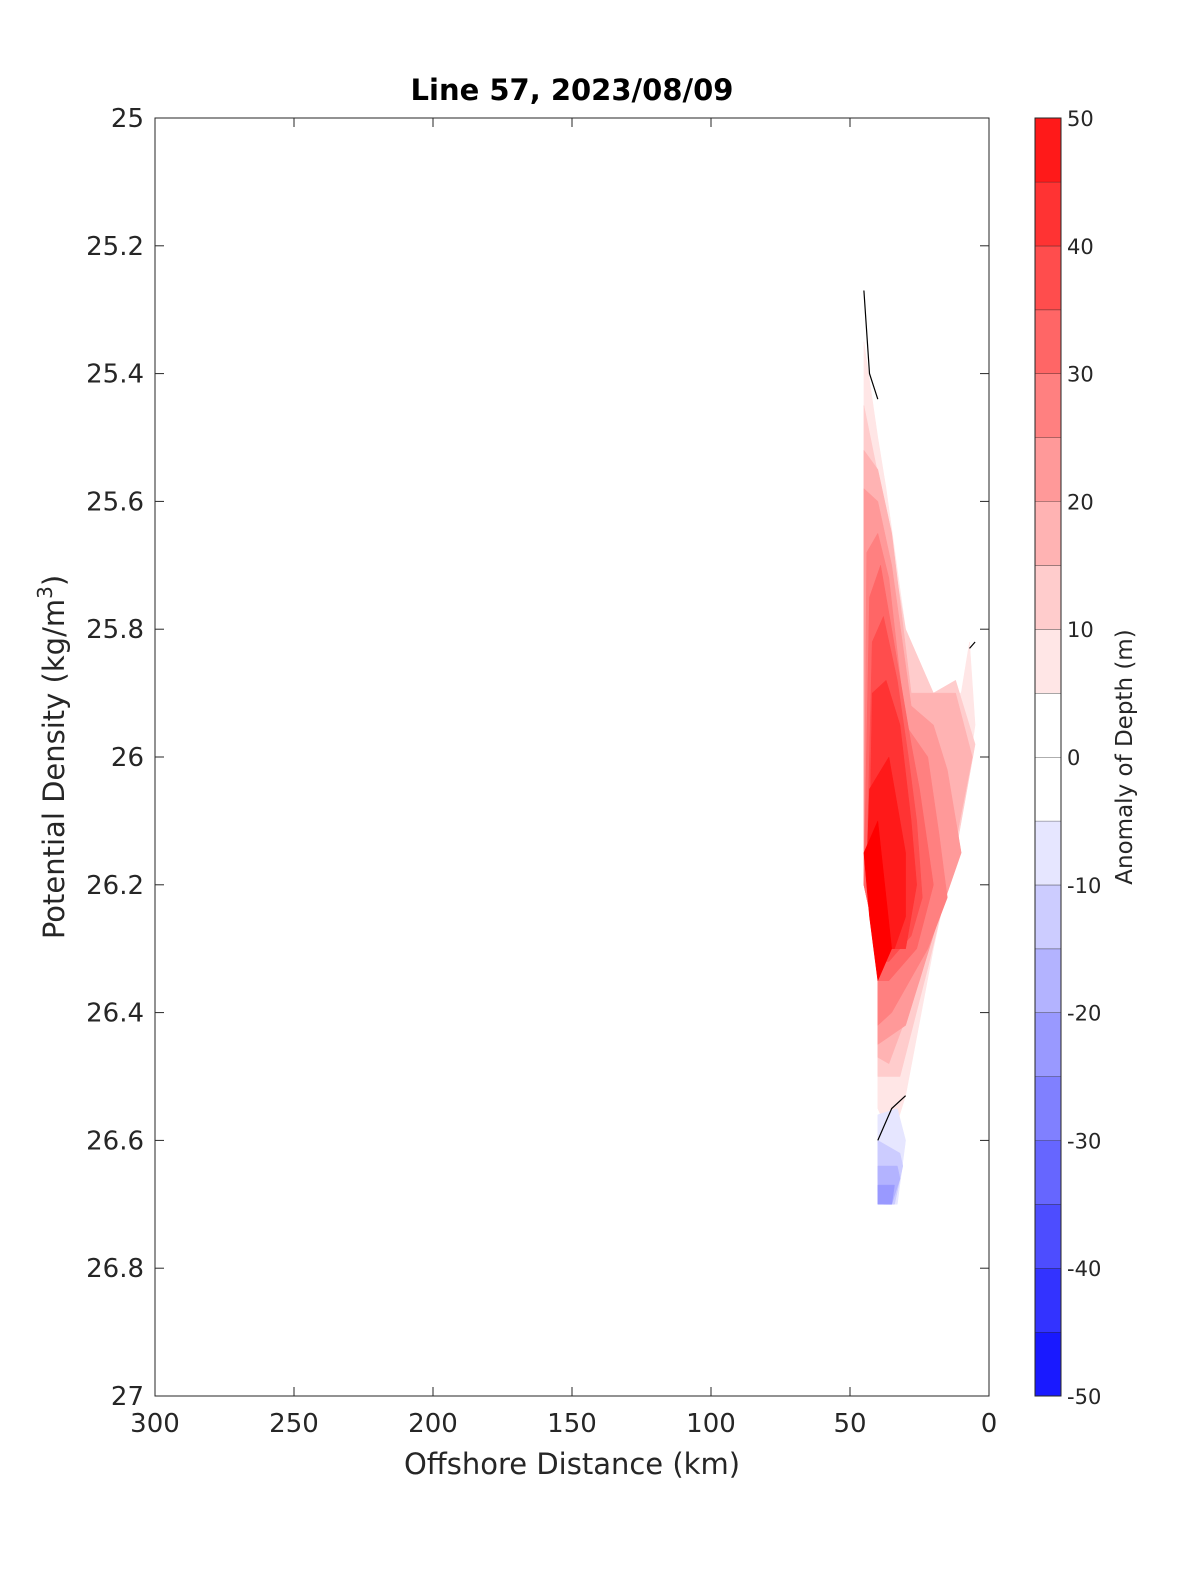 The height and width of the screenshot is (1580, 1200). Describe the element at coordinates (54, 769) in the screenshot. I see `y-axis-label-text: Potential Density (kg/m` at that location.